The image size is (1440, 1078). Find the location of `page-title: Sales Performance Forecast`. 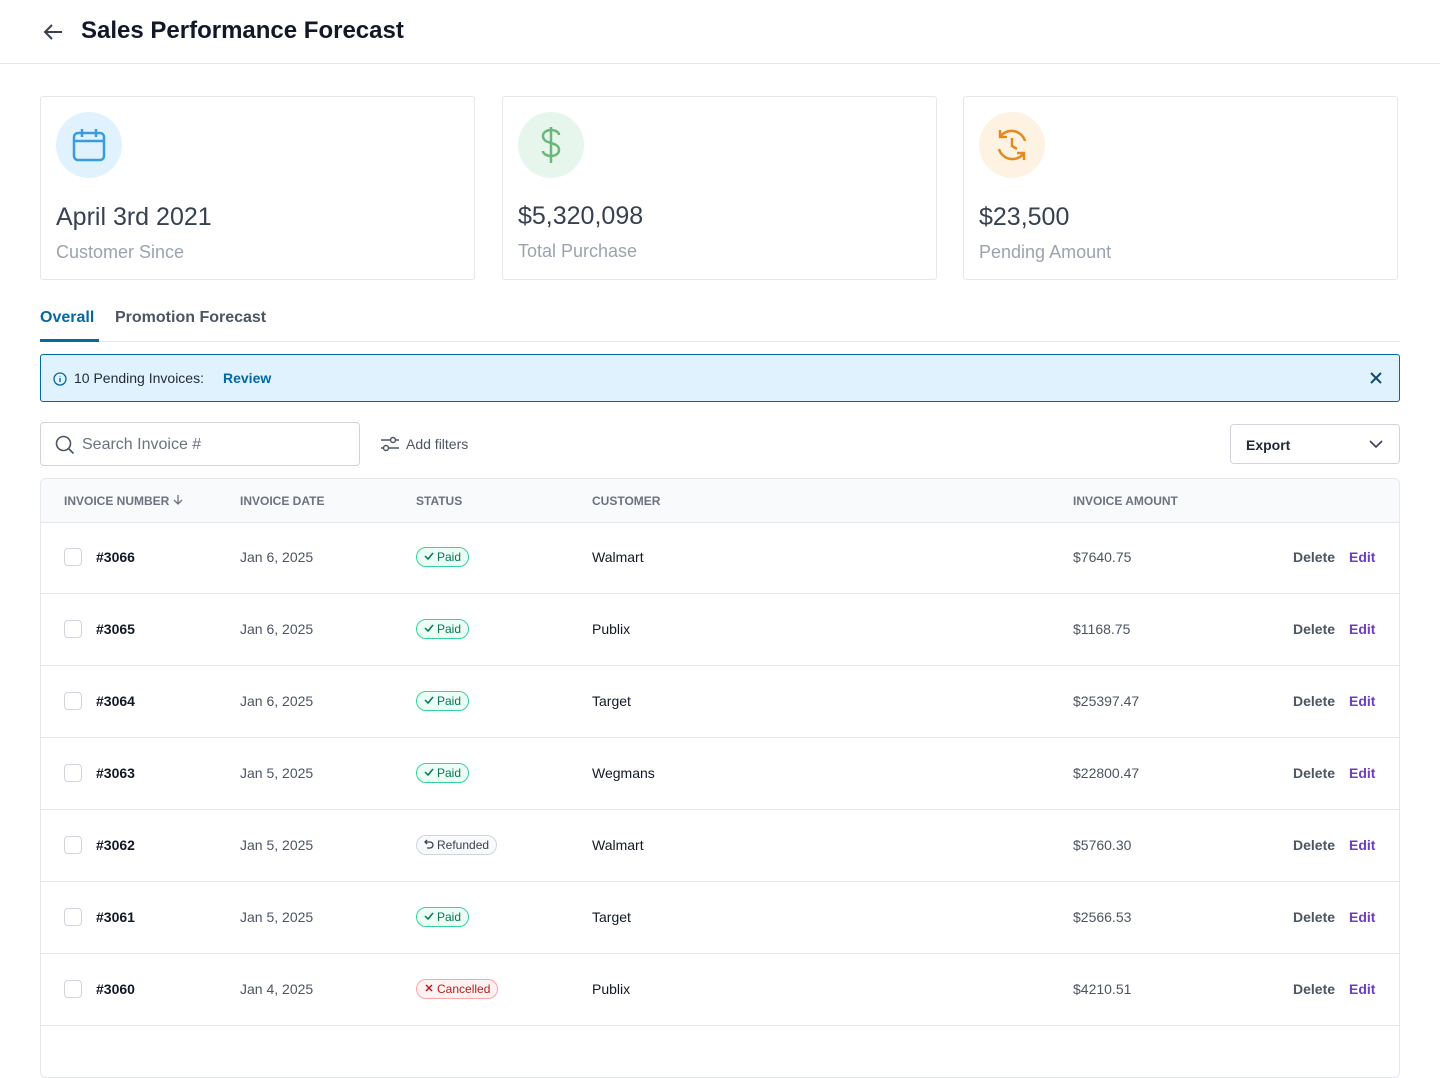

page-title: Sales Performance Forecast is located at coordinates (242, 30).